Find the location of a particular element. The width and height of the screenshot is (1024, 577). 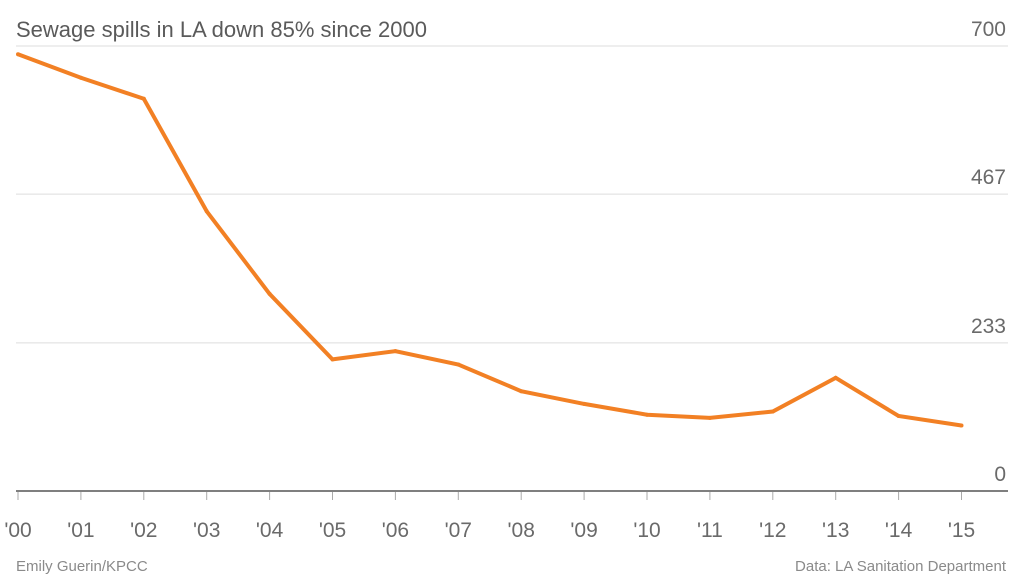

y-tick-labels: 0 233 467 700 is located at coordinates (988, 252).